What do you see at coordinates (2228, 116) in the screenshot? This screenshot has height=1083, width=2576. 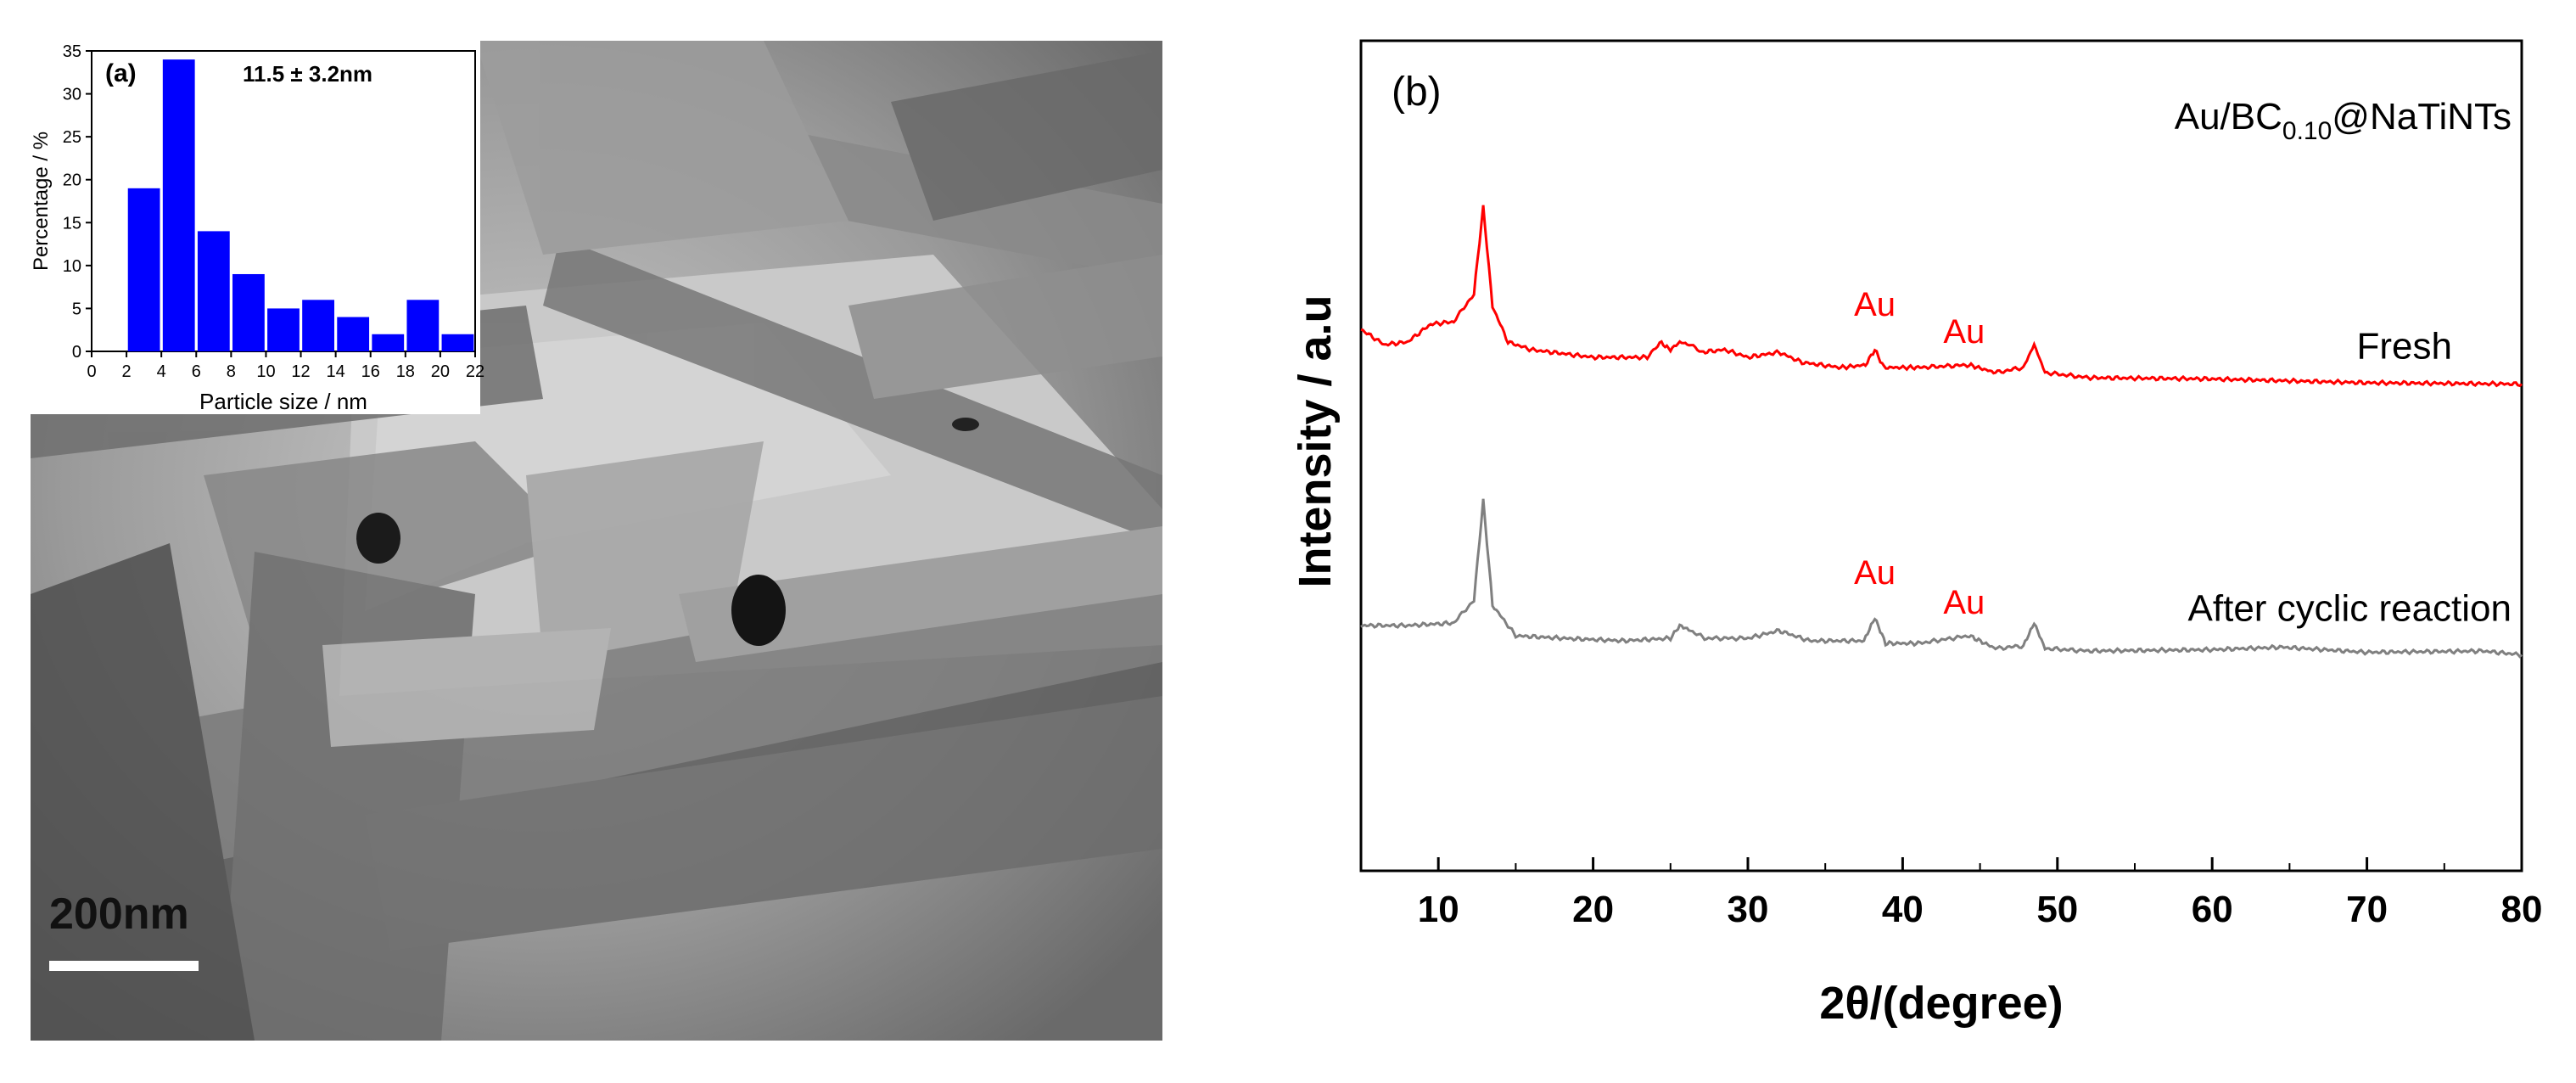 I see `xrd-sample-label-main: Au/BC` at bounding box center [2228, 116].